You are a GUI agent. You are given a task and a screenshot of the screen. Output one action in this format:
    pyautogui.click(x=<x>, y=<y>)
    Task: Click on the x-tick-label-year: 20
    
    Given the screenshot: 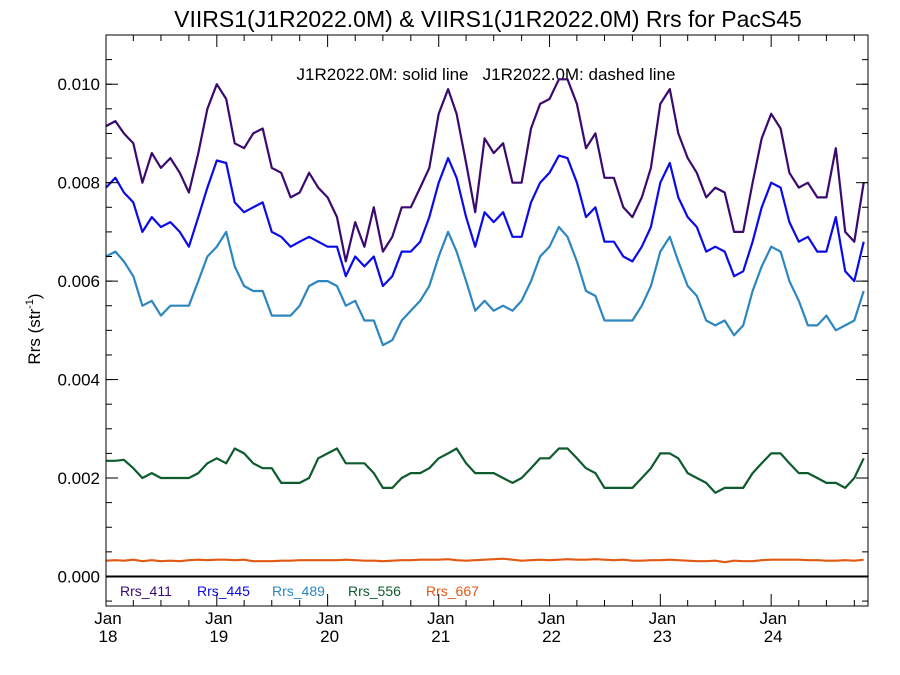 What is the action you would take?
    pyautogui.click(x=329, y=636)
    